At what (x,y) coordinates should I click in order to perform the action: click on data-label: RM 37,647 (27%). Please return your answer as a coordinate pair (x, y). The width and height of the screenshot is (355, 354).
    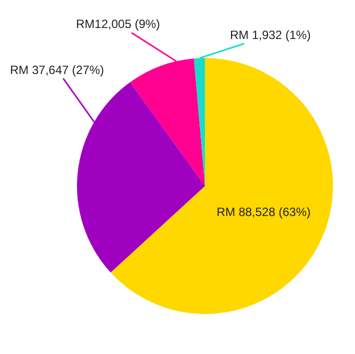
    Looking at the image, I should click on (57, 70).